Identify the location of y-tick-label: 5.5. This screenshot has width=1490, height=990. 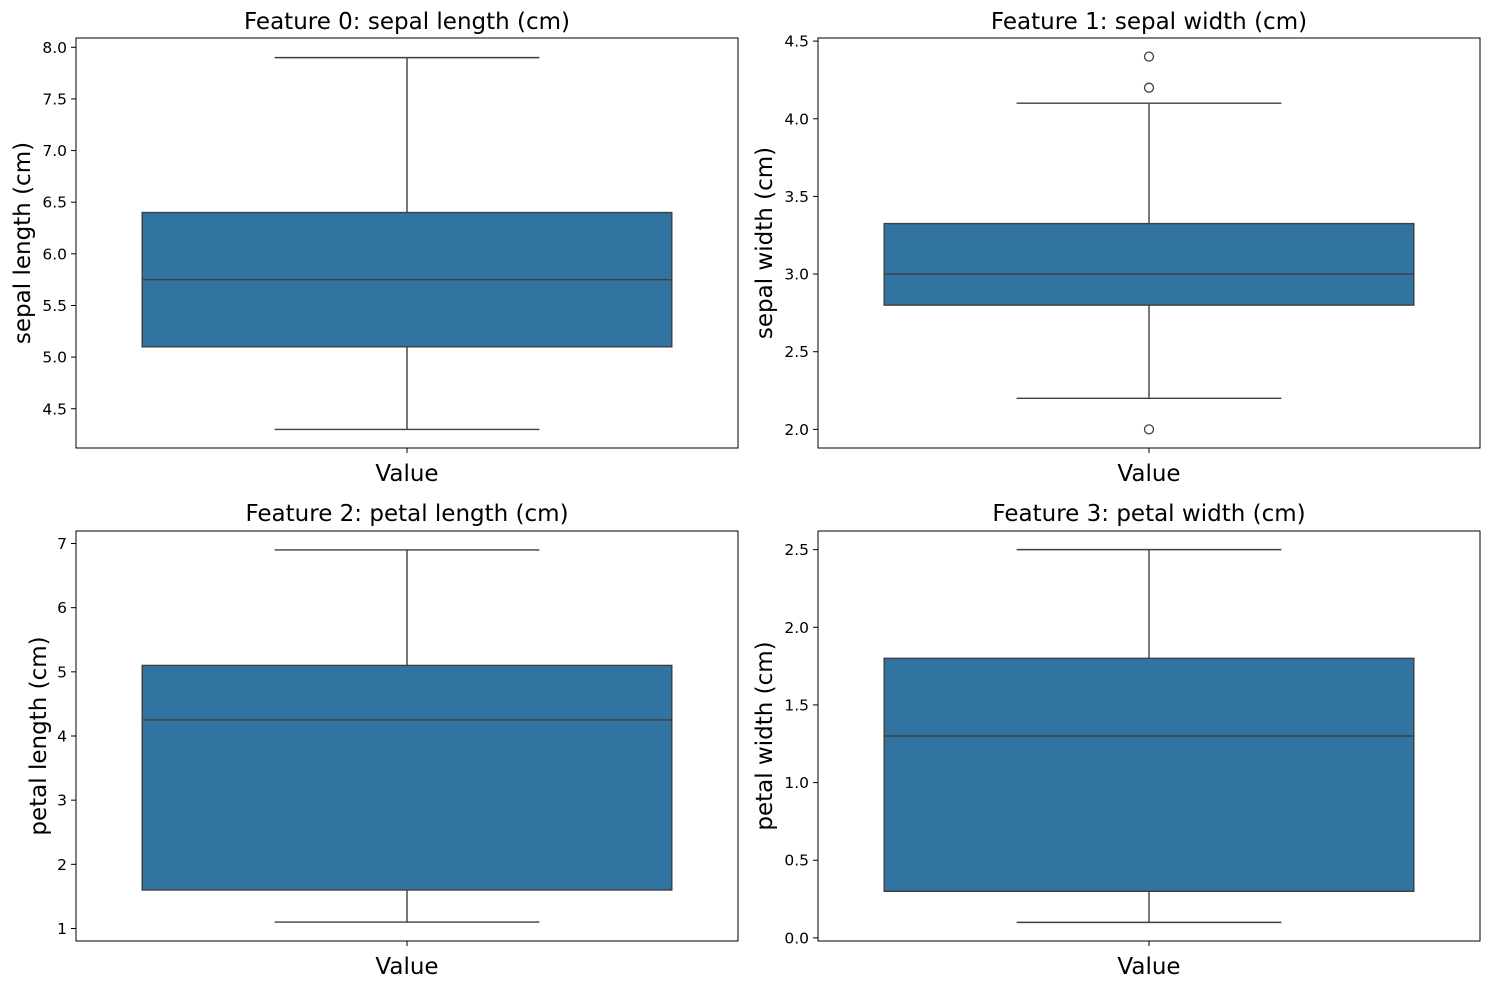
(54, 306).